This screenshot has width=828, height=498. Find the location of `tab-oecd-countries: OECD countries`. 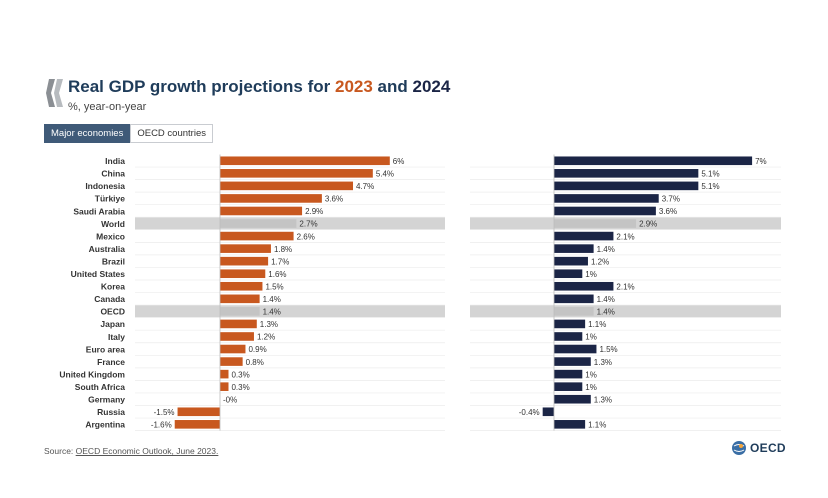

tab-oecd-countries: OECD countries is located at coordinates (171, 133).